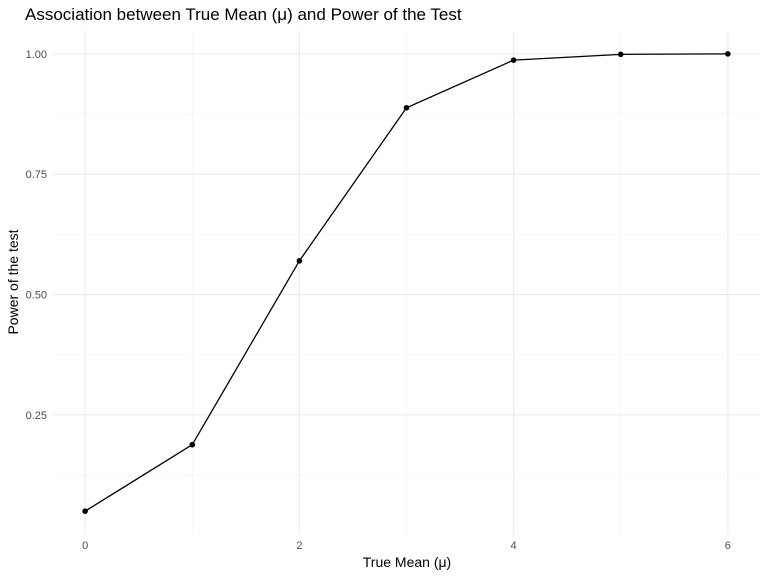 The height and width of the screenshot is (576, 768). What do you see at coordinates (299, 546) in the screenshot?
I see `x-tick-label: 2` at bounding box center [299, 546].